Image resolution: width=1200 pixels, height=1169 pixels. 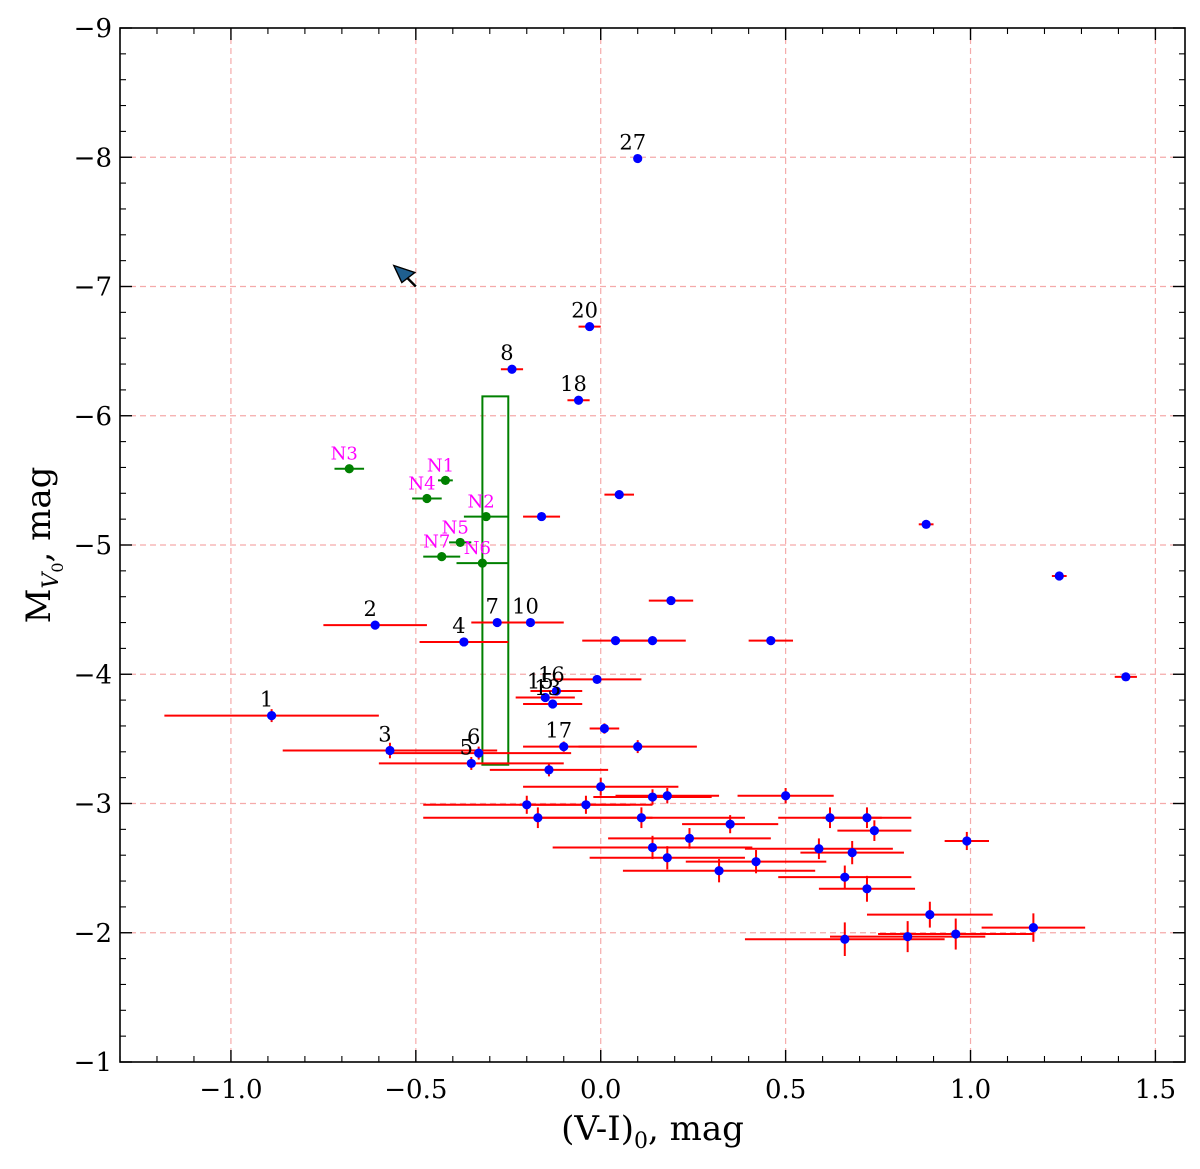 I want to click on arrow-marker-layer, so click(x=404, y=276).